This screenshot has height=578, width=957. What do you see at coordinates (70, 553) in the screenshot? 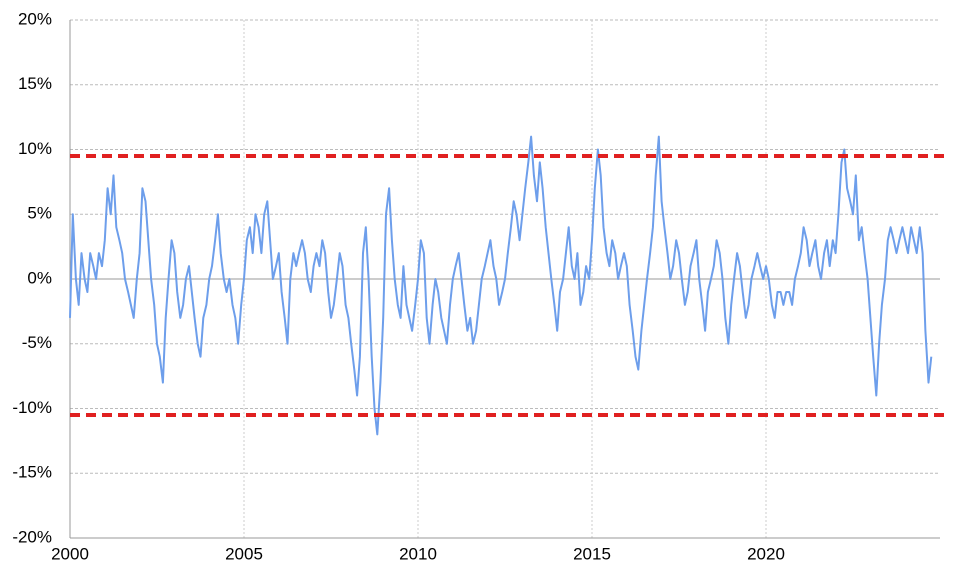
I see `x-tick-label: 2000` at bounding box center [70, 553].